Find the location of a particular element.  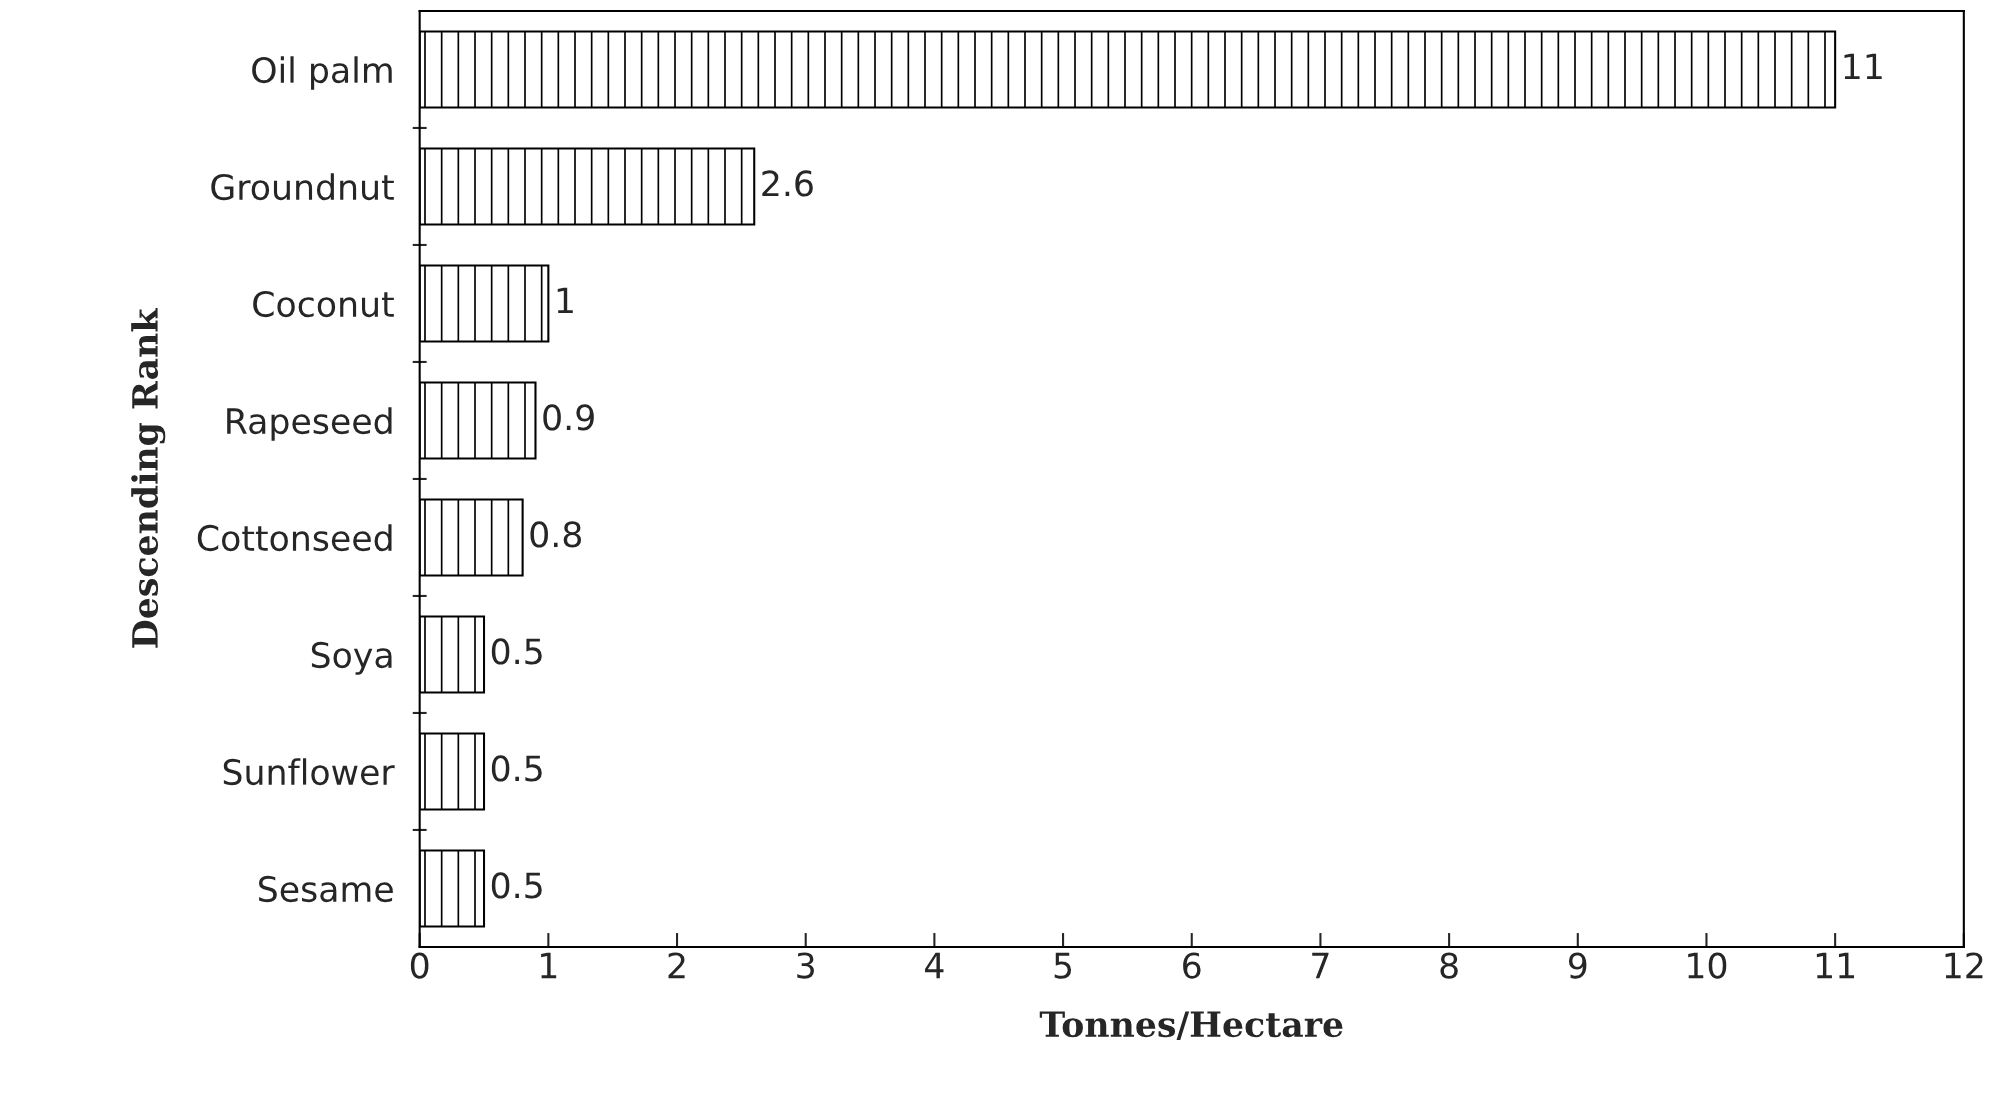

data-label: 1 is located at coordinates (565, 300).